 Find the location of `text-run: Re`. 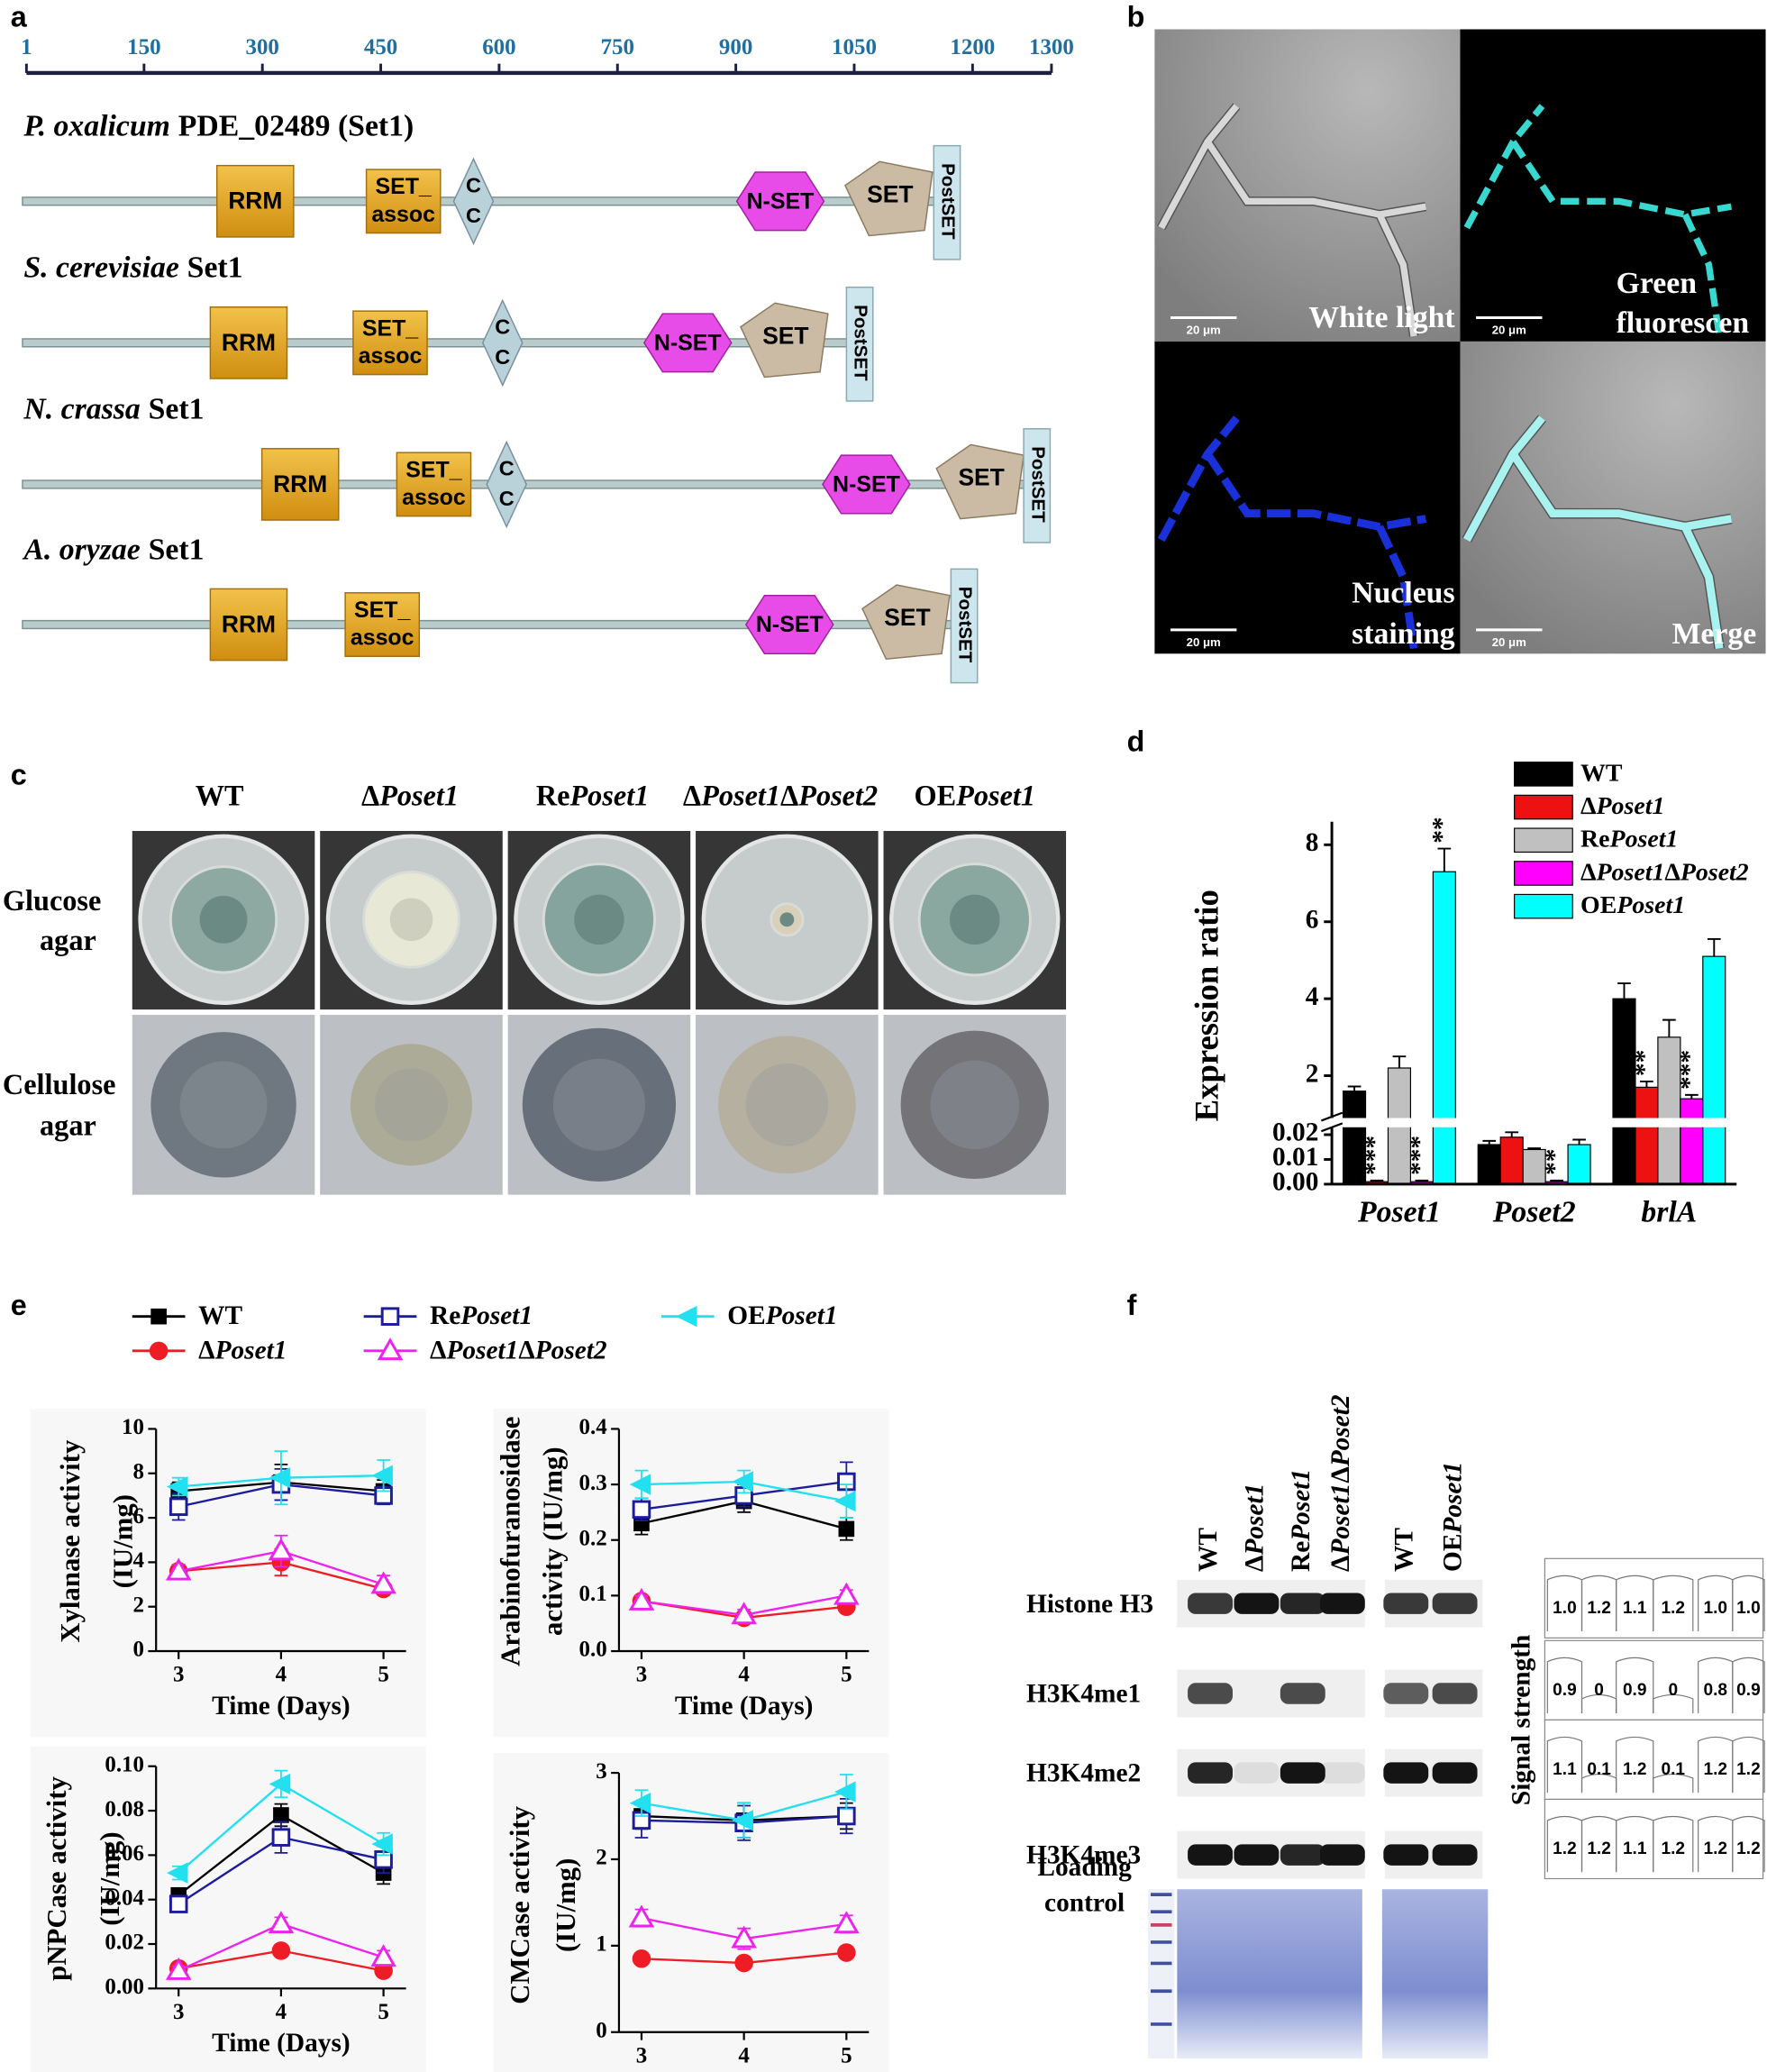

text-run: Re is located at coordinates (445, 1315).